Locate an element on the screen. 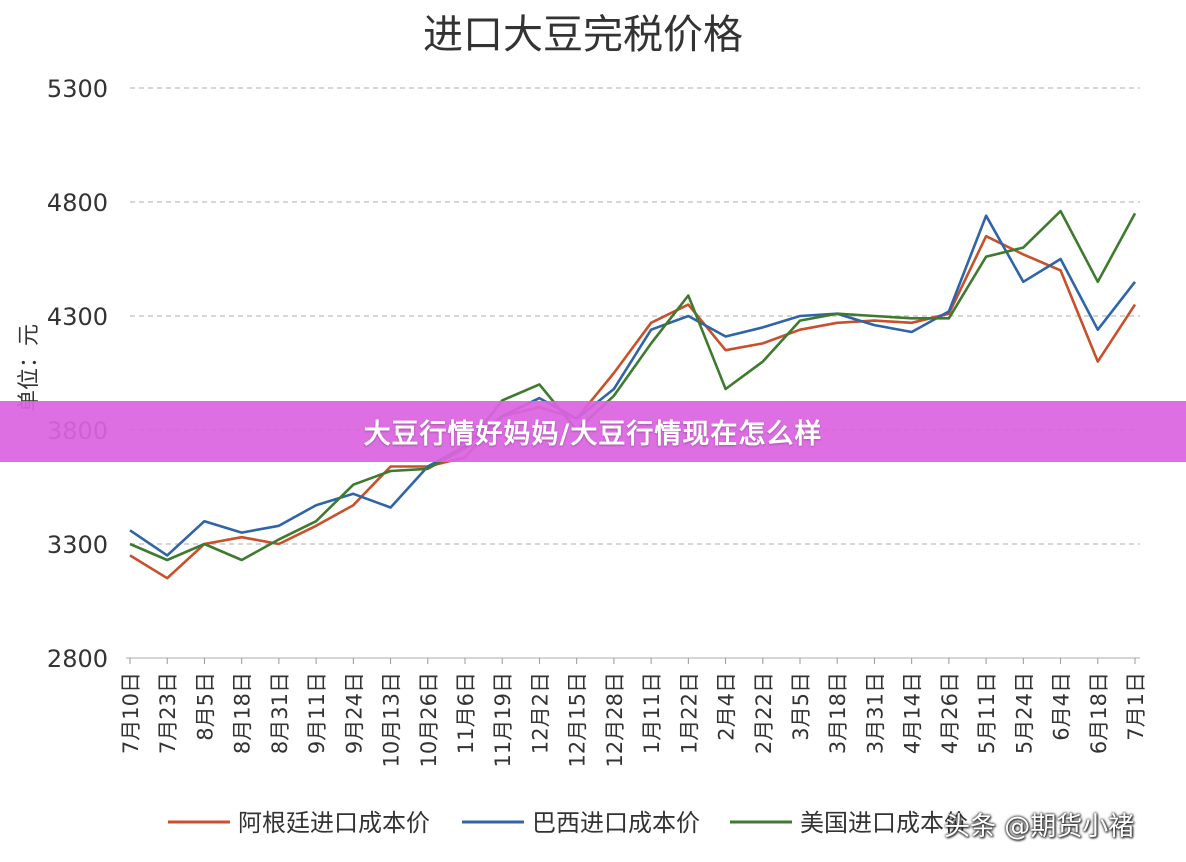 The height and width of the screenshot is (862, 1186). promo-banner: 大豆行情好妈妈/大豆行情现在怎么样 is located at coordinates (593, 431).